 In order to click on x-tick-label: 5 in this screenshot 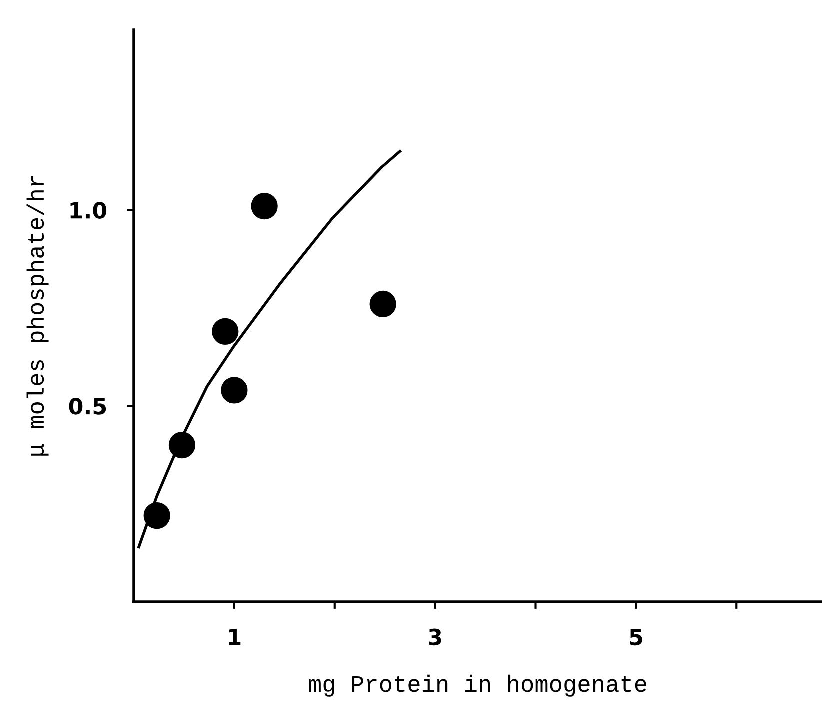, I will do `click(636, 637)`.